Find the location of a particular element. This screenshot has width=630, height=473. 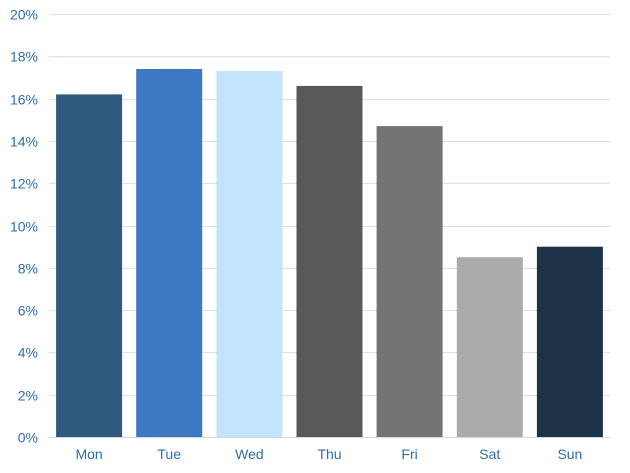

y-tick-label: 12% is located at coordinates (24, 184).